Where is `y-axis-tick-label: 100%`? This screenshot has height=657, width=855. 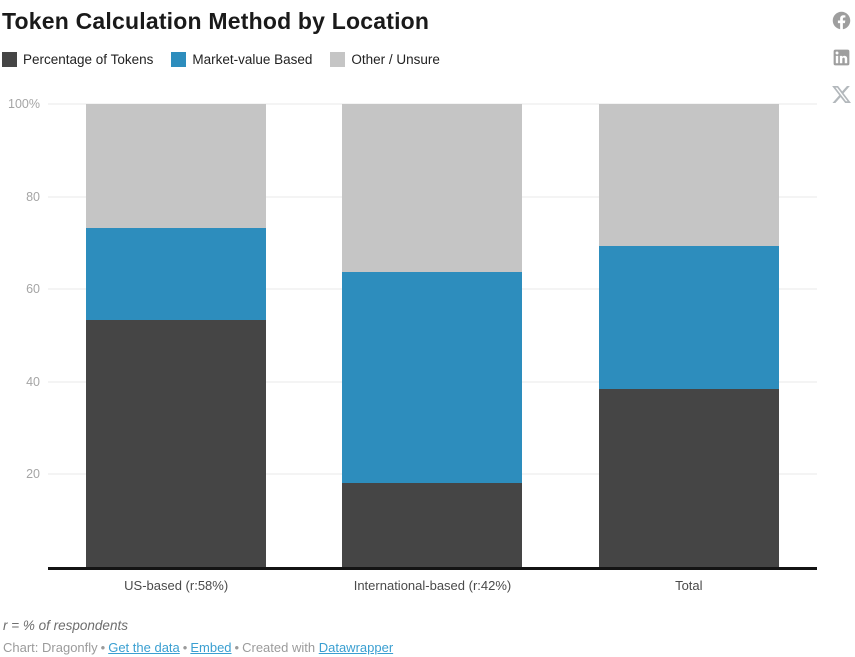 y-axis-tick-label: 100% is located at coordinates (24, 104).